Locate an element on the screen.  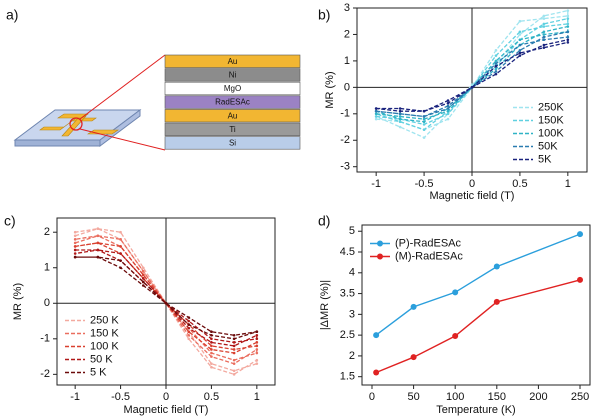
x-tick-label: 100 is located at coordinates (455, 397).